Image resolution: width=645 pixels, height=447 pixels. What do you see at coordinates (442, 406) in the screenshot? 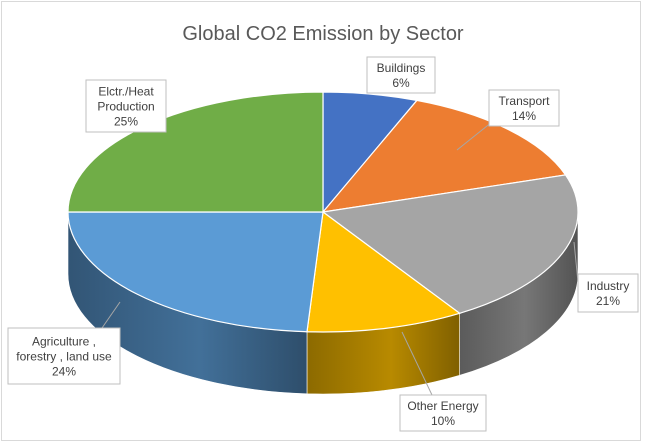
I see `data-label-category: Other Energy` at bounding box center [442, 406].